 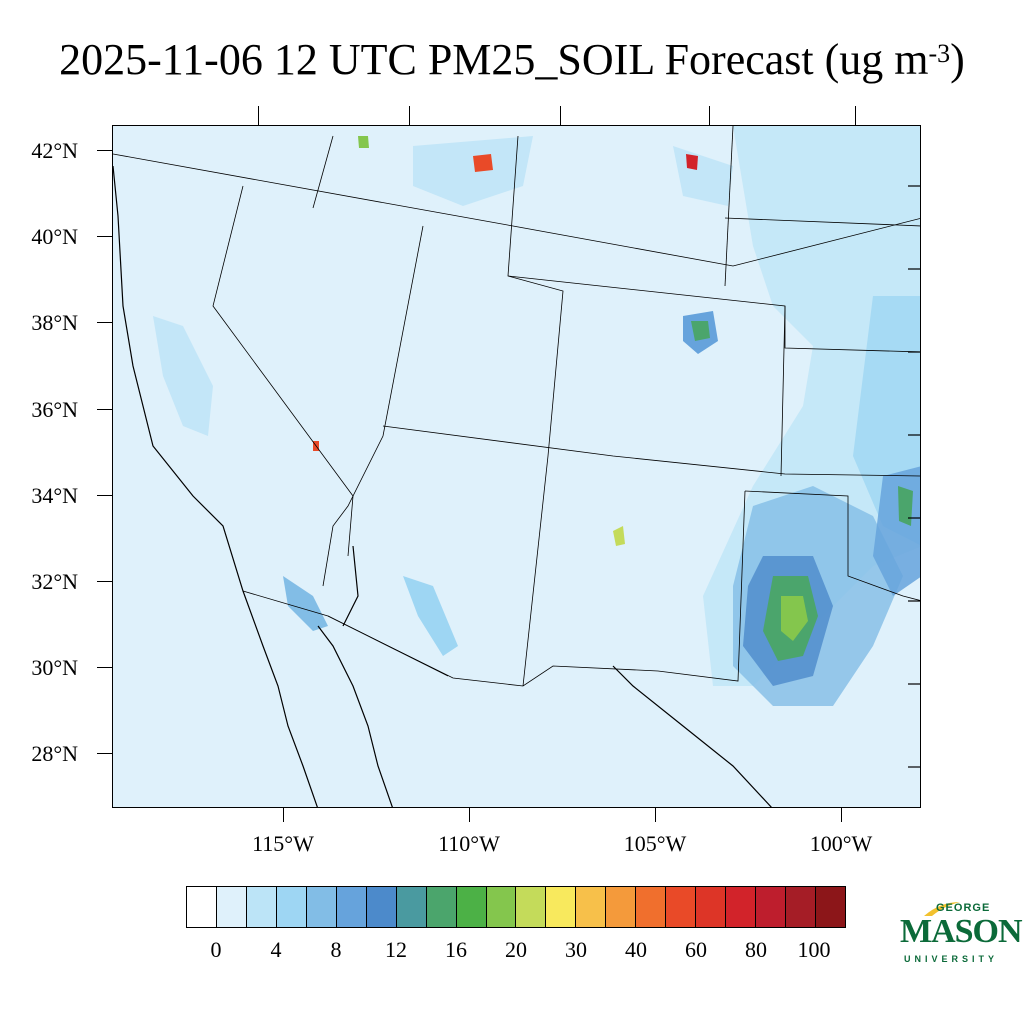 I want to click on logo-university: UNIVERSITY, so click(x=951, y=959).